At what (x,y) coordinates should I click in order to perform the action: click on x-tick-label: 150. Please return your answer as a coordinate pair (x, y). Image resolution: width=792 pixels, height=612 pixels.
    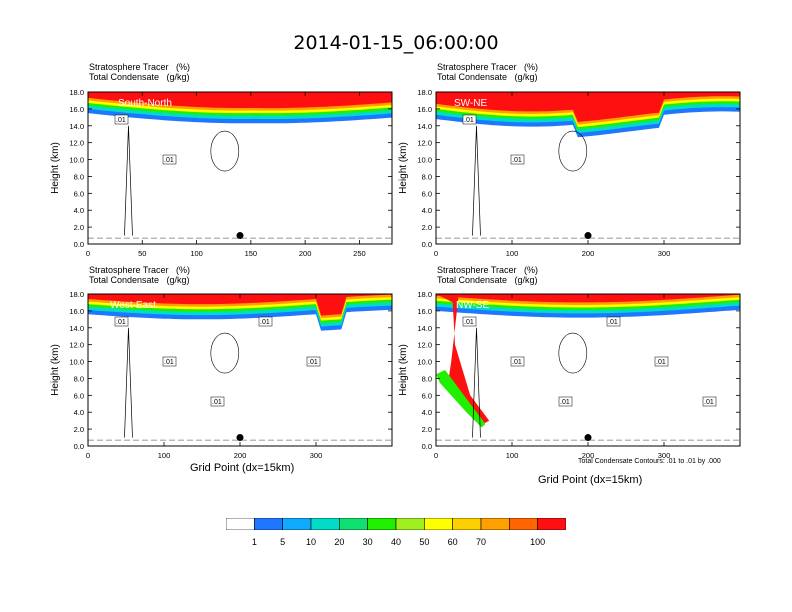
    Looking at the image, I should click on (251, 253).